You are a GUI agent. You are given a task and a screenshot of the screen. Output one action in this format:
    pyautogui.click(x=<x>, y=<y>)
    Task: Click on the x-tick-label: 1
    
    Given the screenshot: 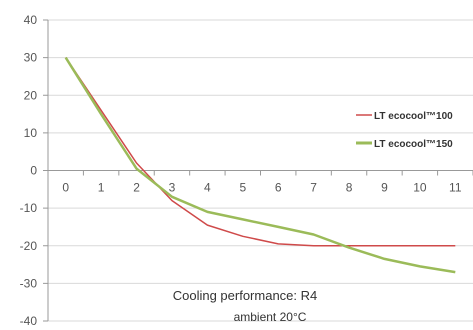 What is the action you would take?
    pyautogui.click(x=101, y=188)
    